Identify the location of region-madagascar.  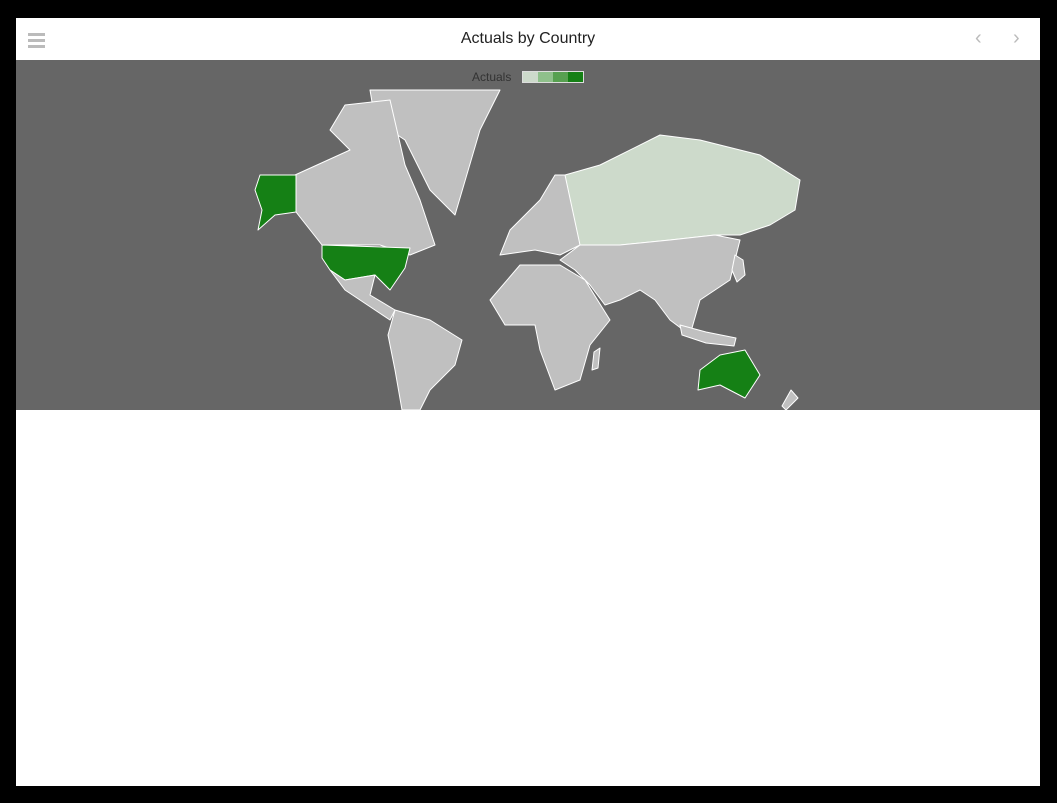
(596, 359).